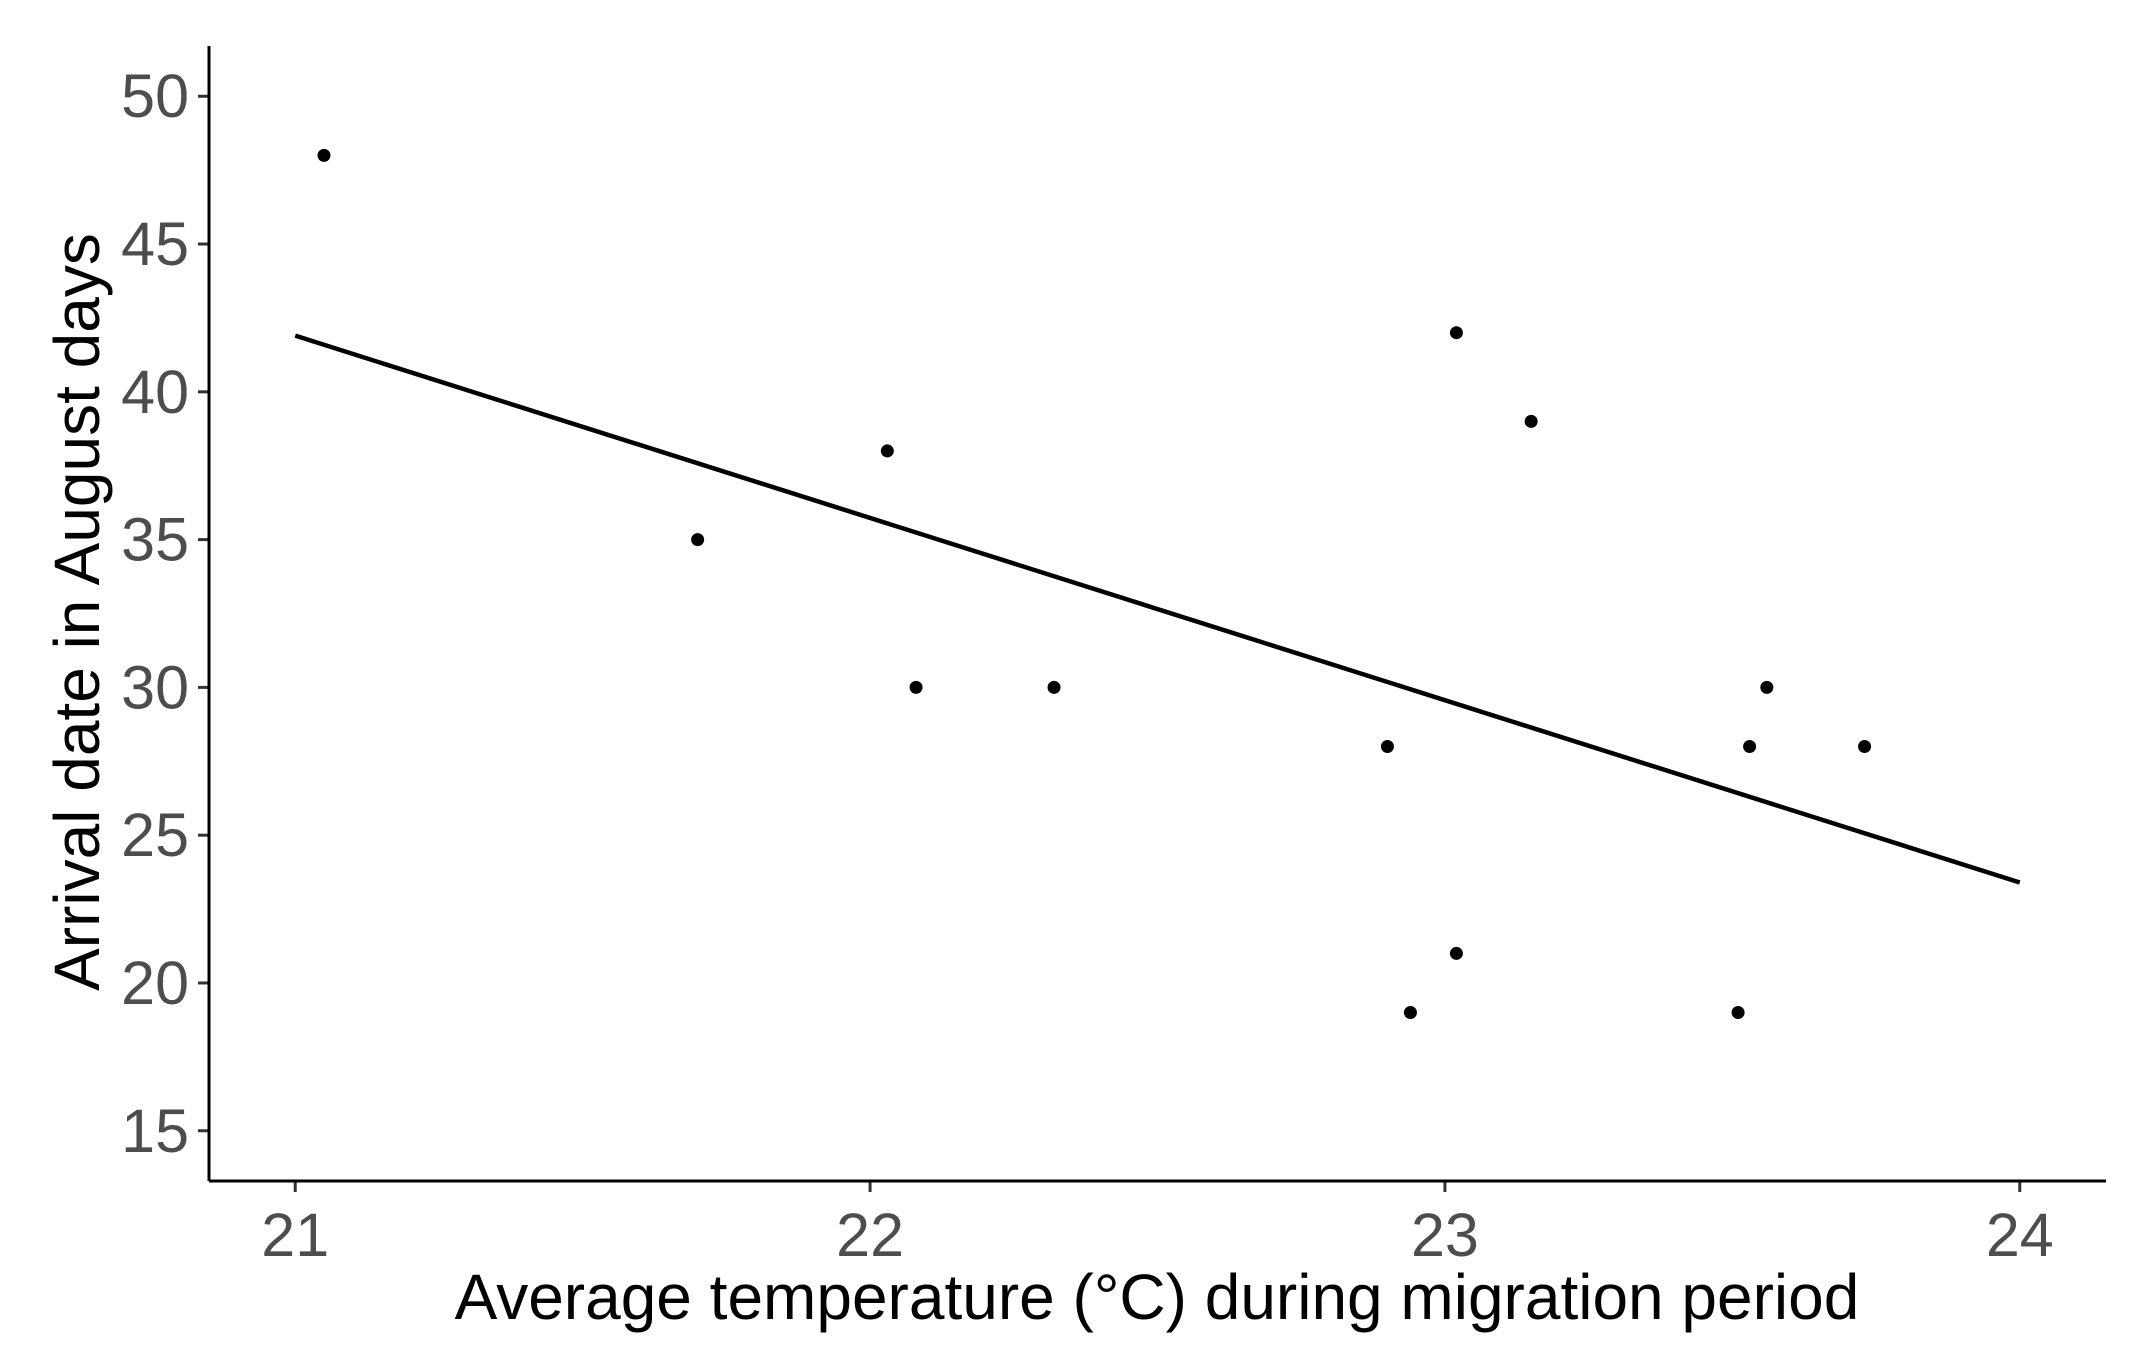  Describe the element at coordinates (165, 613) in the screenshot. I see `y-axis-ticks: 15 20 25 30 35 40 45 50` at that location.